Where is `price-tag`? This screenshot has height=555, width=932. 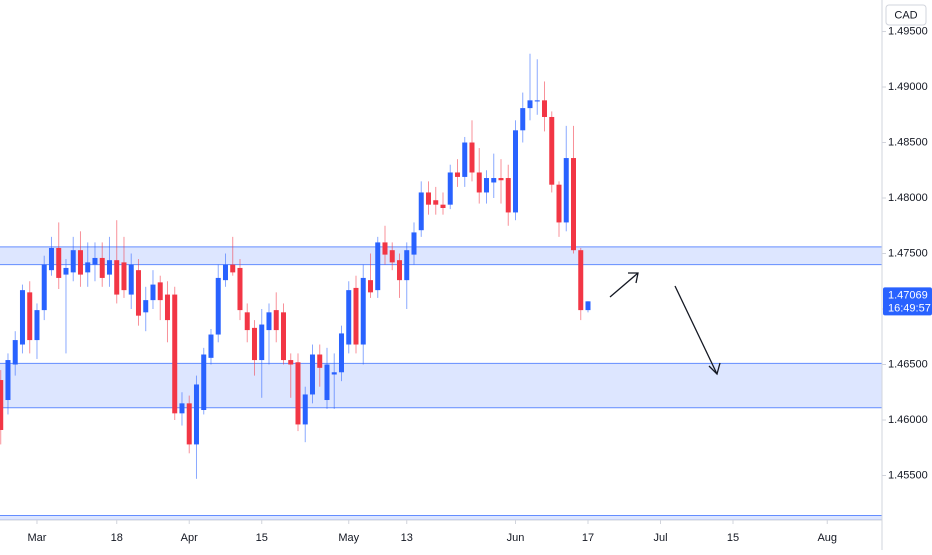
price-tag is located at coordinates (907, 301).